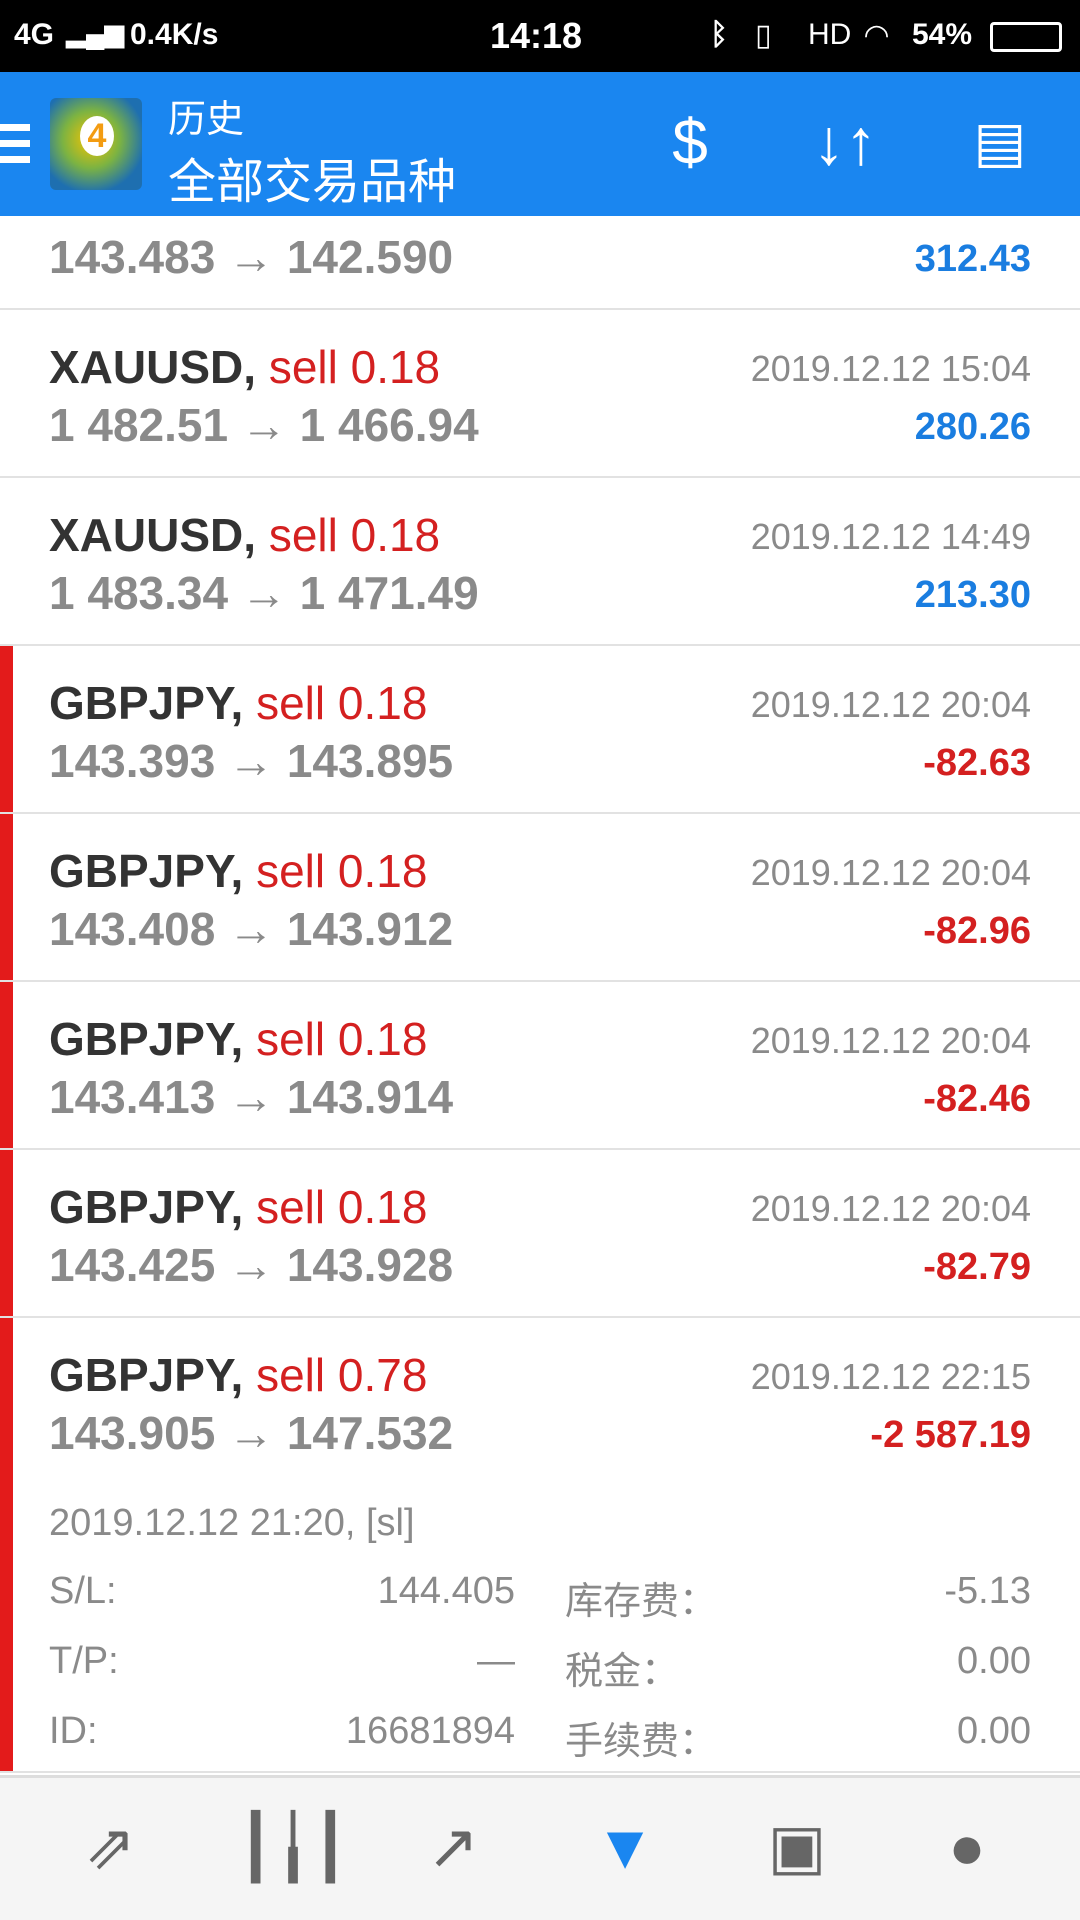 This screenshot has width=1080, height=1920. I want to click on deal-profit: -82.63, so click(977, 763).